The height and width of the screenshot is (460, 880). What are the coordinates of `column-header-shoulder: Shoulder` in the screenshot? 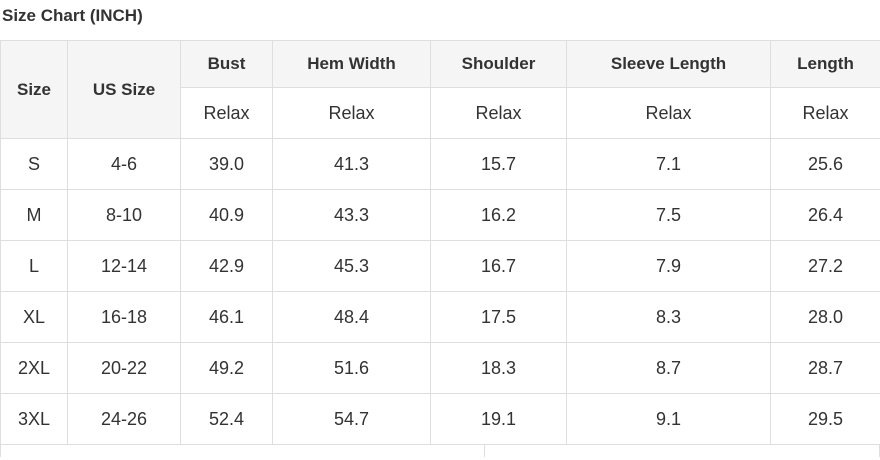 It's located at (498, 64).